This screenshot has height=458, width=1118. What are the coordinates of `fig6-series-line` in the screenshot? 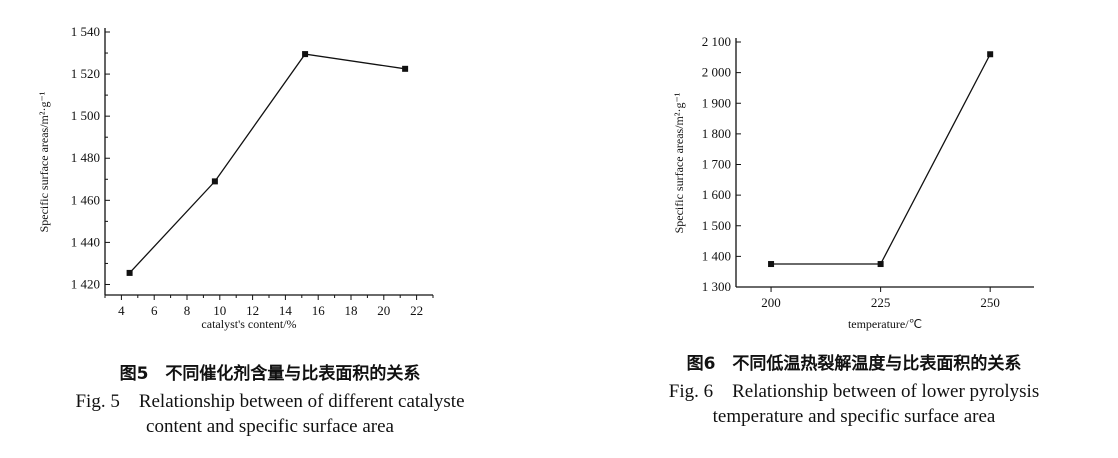 It's located at (881, 159).